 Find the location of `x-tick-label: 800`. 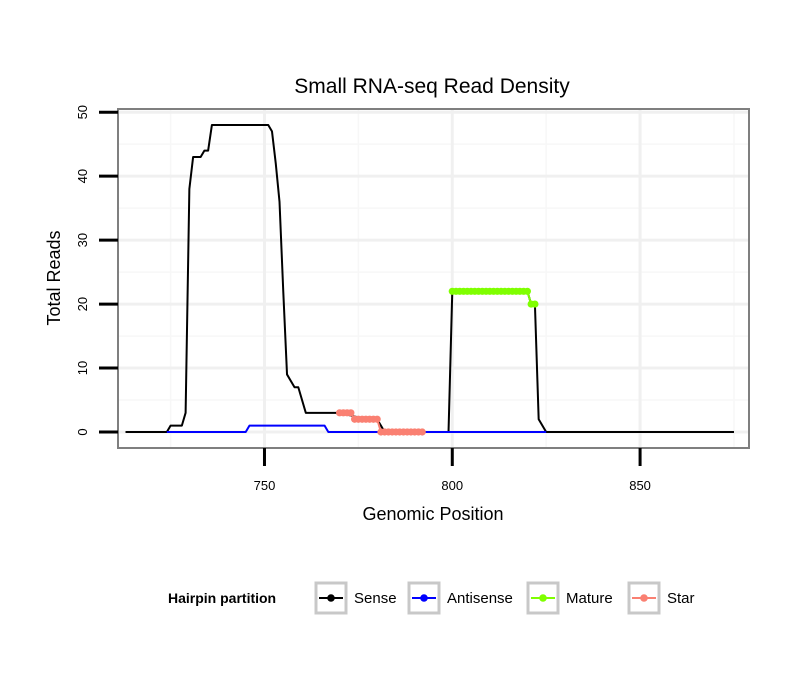

x-tick-label: 800 is located at coordinates (452, 485).